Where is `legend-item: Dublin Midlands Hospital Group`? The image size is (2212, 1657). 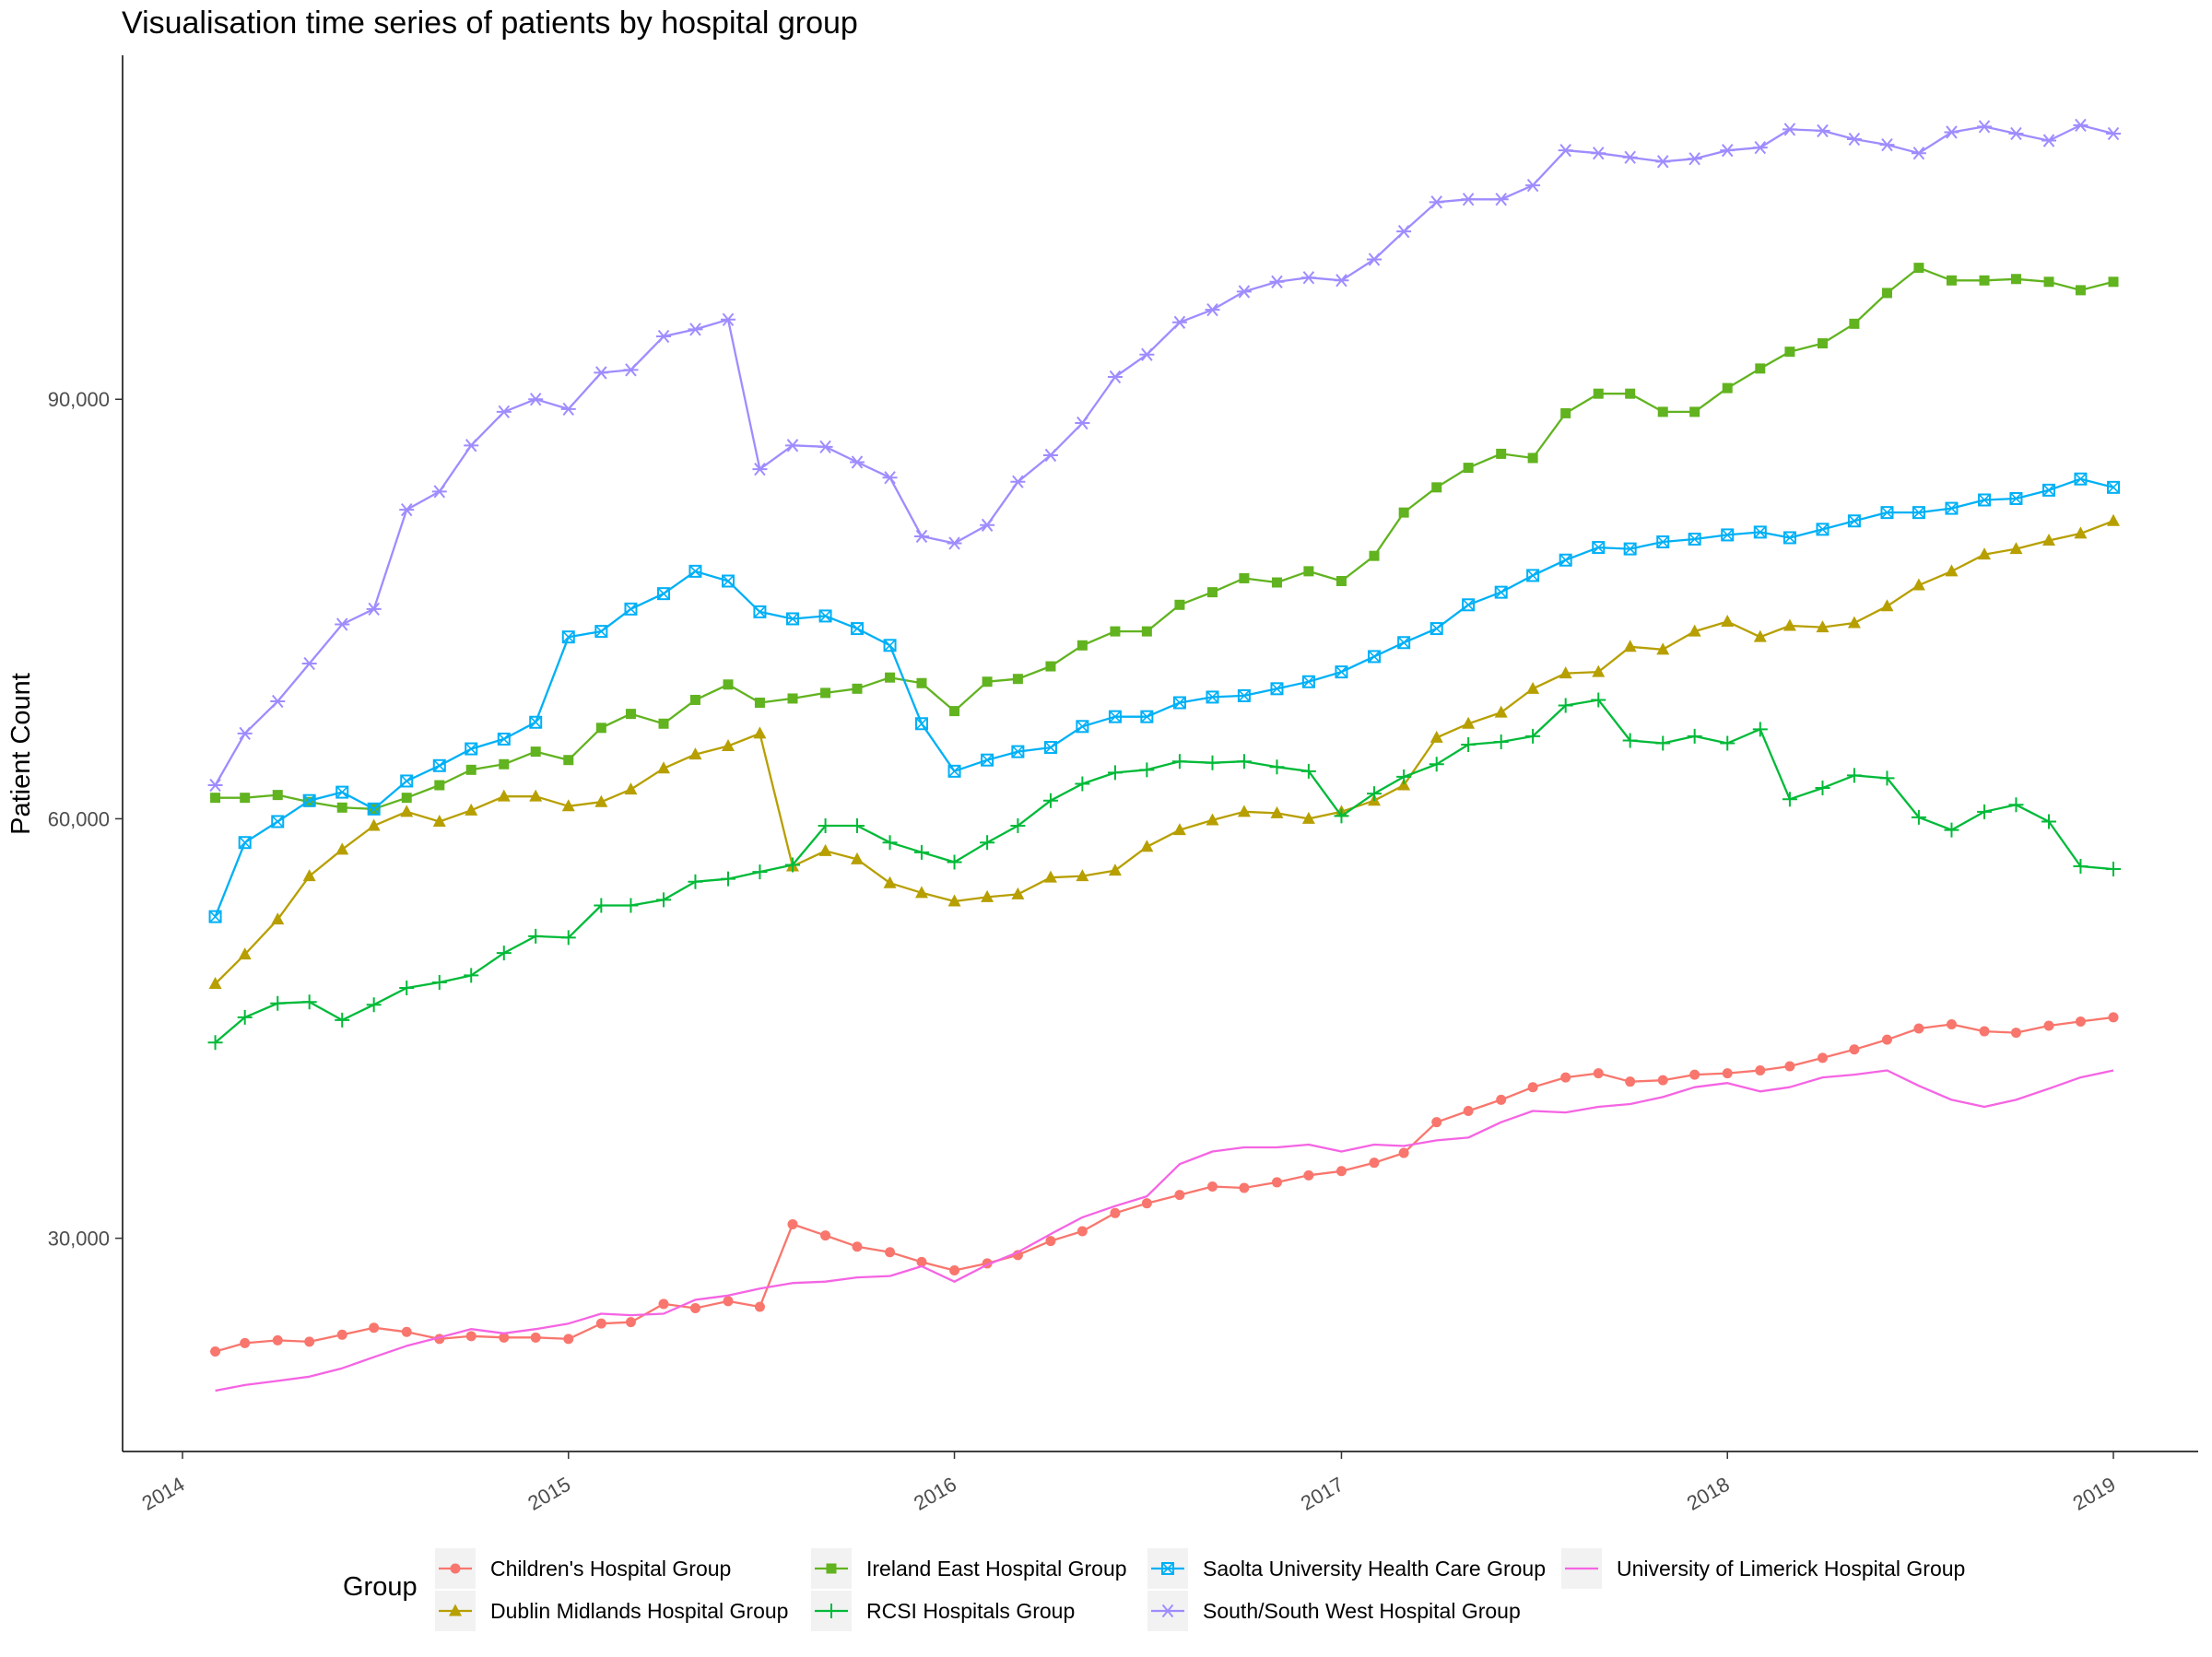 legend-item: Dublin Midlands Hospital Group is located at coordinates (611, 1611).